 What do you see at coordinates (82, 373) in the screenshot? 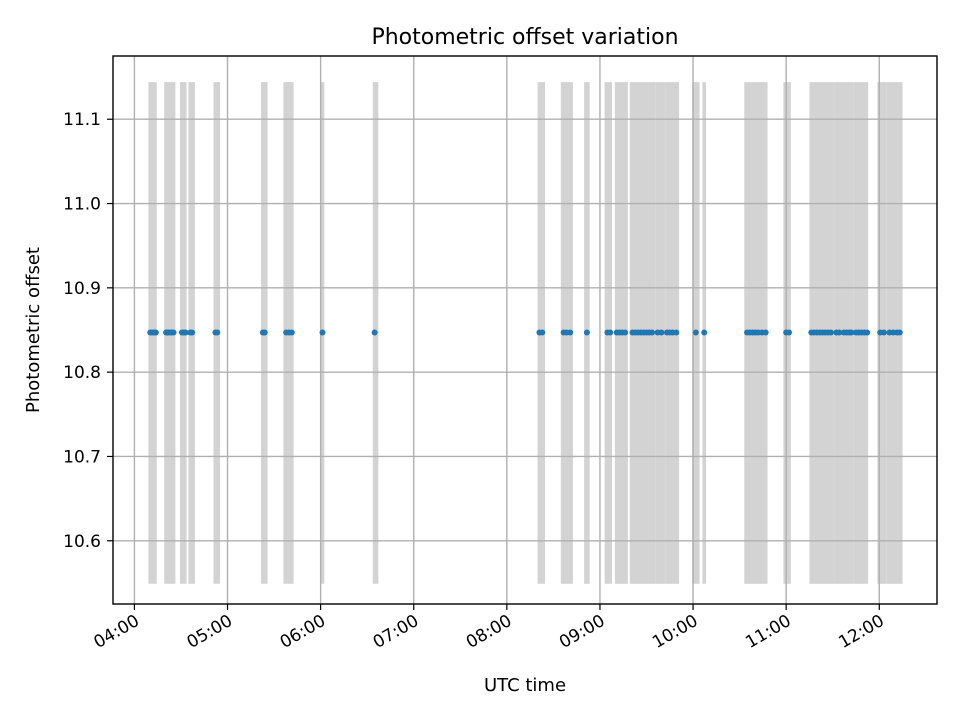
I see `y-tick-label-2: 10.8` at bounding box center [82, 373].